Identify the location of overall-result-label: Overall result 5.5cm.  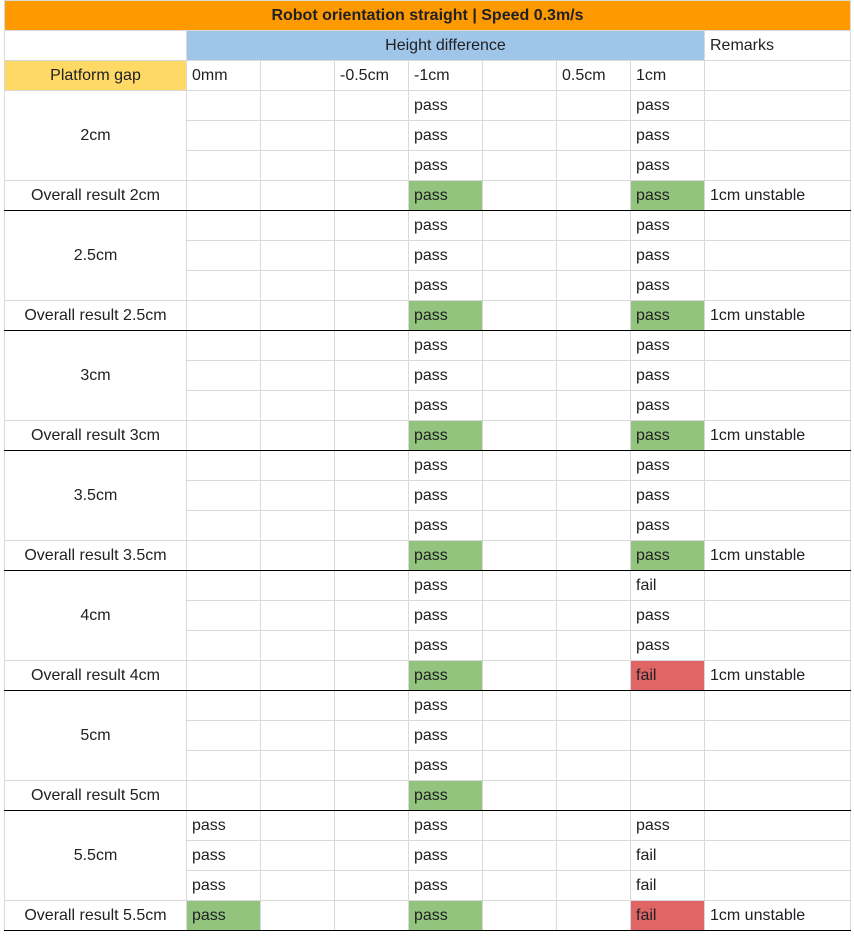
(95, 915).